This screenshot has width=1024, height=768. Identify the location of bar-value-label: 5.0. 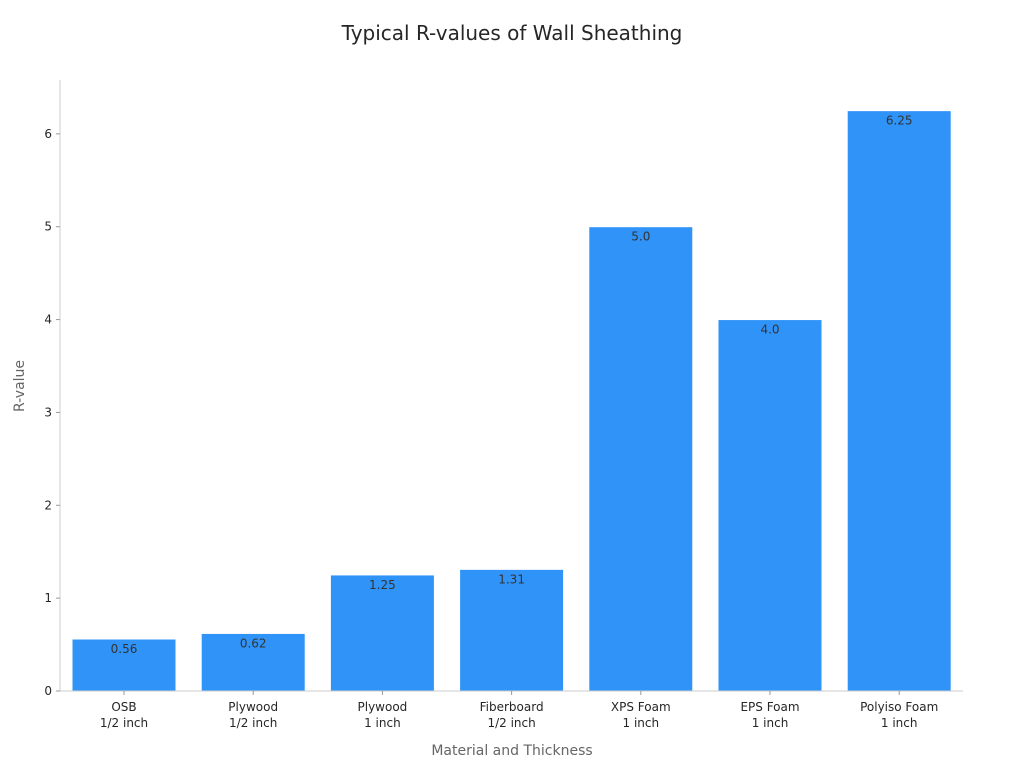
(640, 237).